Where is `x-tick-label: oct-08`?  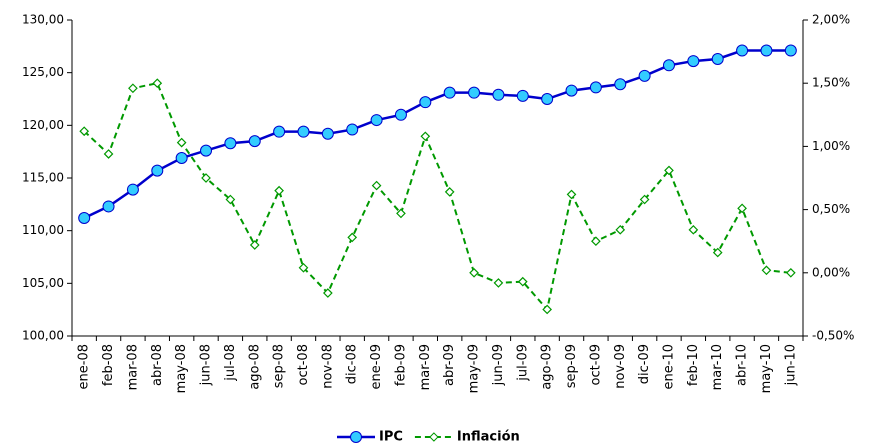
x-tick-label: oct-08 is located at coordinates (303, 364).